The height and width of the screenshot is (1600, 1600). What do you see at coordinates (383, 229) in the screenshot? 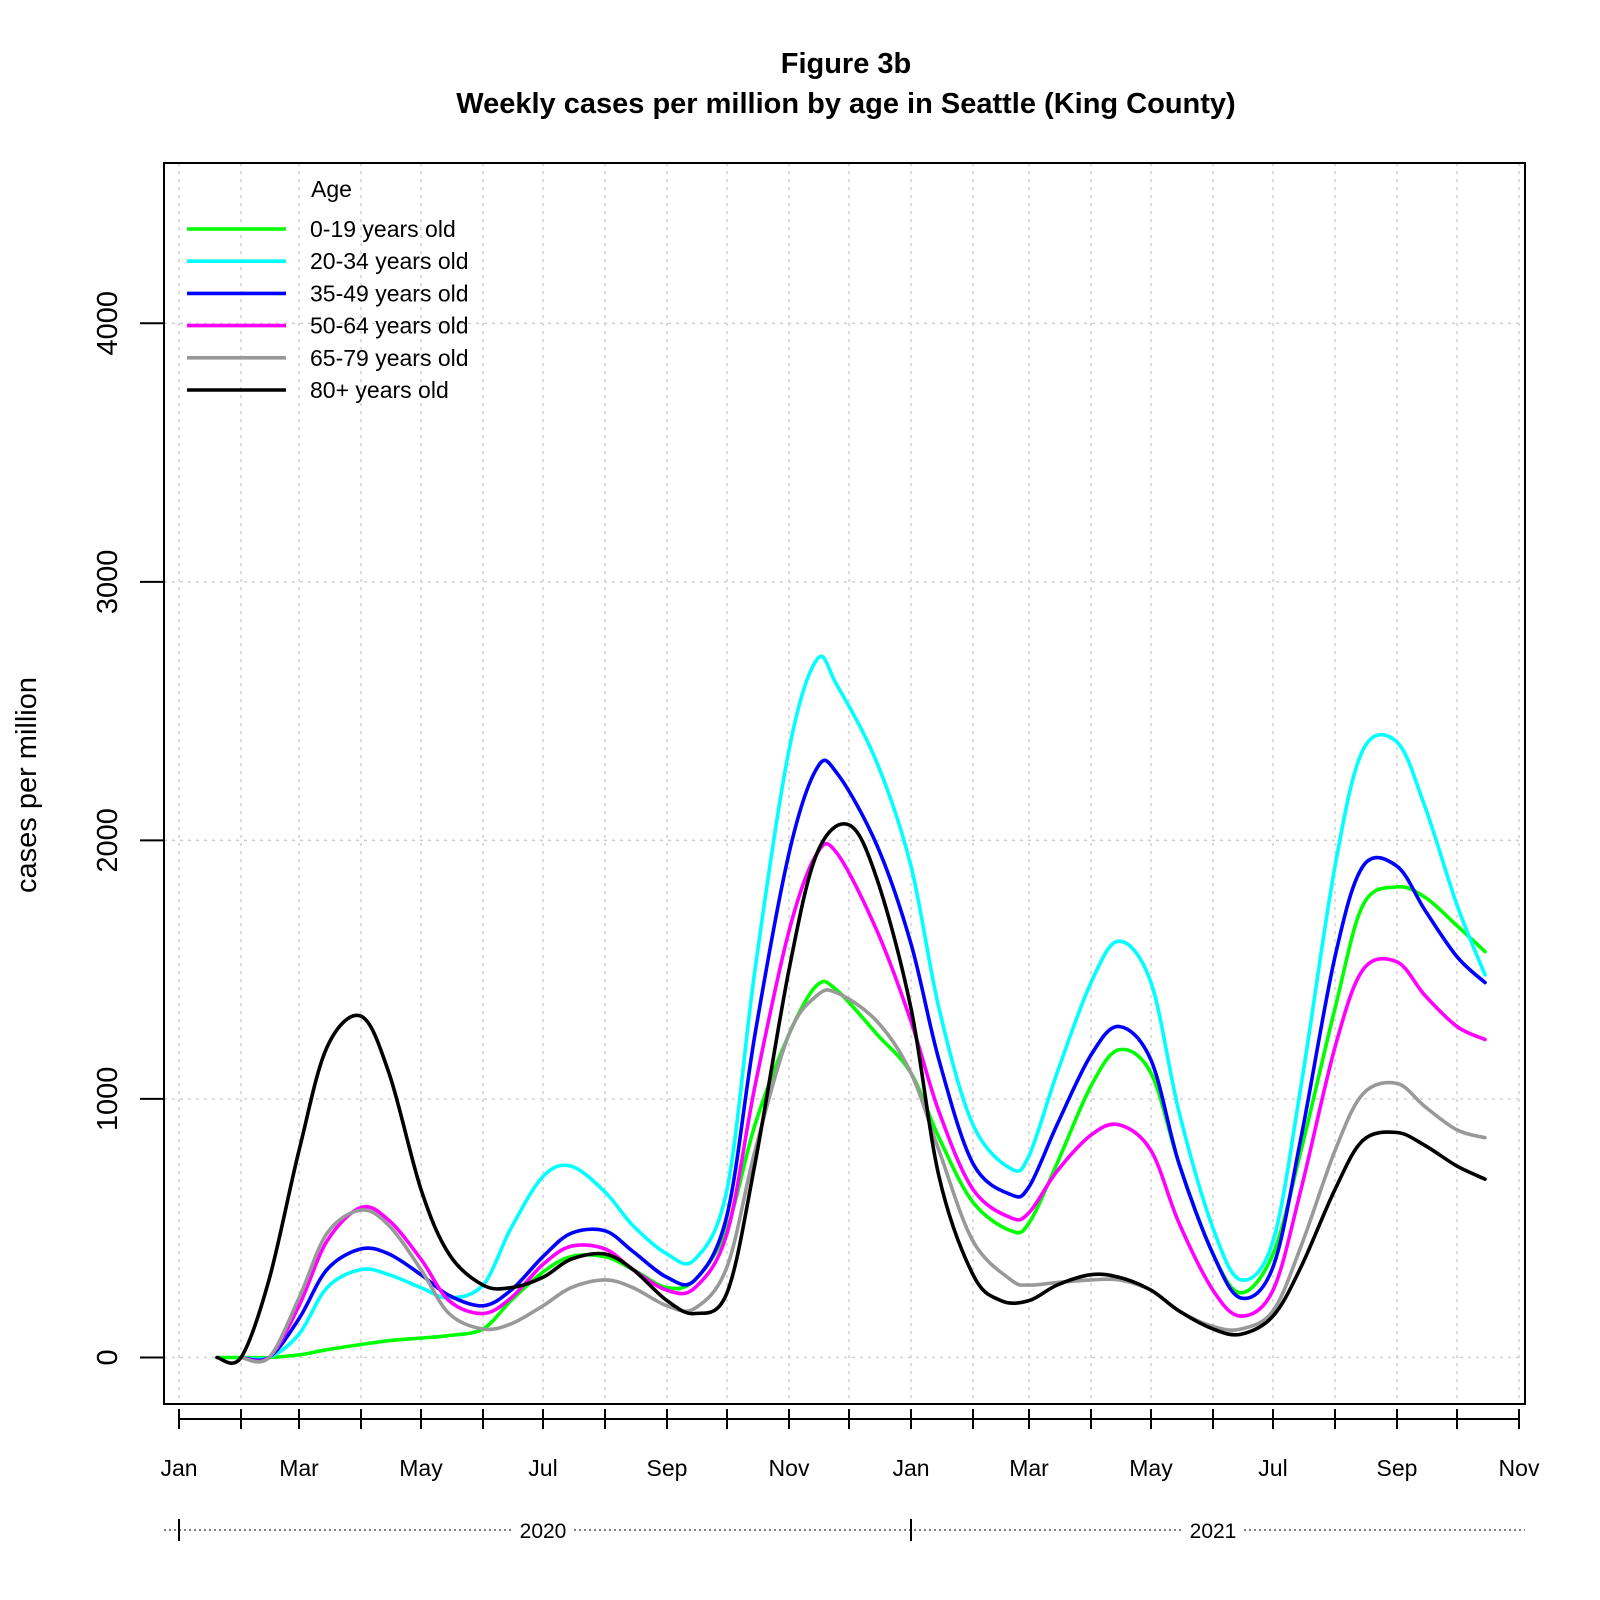
I see `legend-label: 0-19 years old` at bounding box center [383, 229].